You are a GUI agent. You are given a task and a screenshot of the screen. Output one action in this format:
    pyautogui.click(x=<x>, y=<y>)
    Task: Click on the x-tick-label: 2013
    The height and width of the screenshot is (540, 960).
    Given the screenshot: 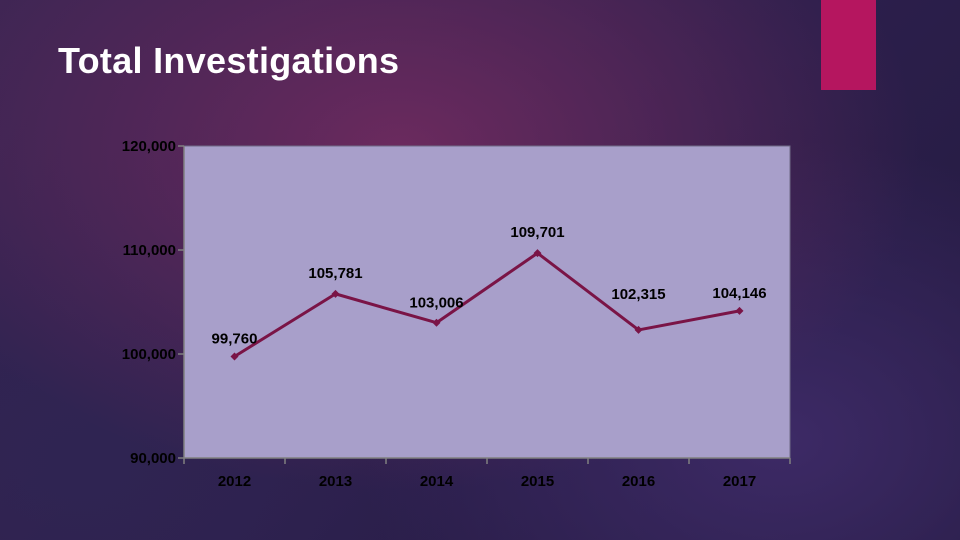 What is the action you would take?
    pyautogui.click(x=335, y=481)
    